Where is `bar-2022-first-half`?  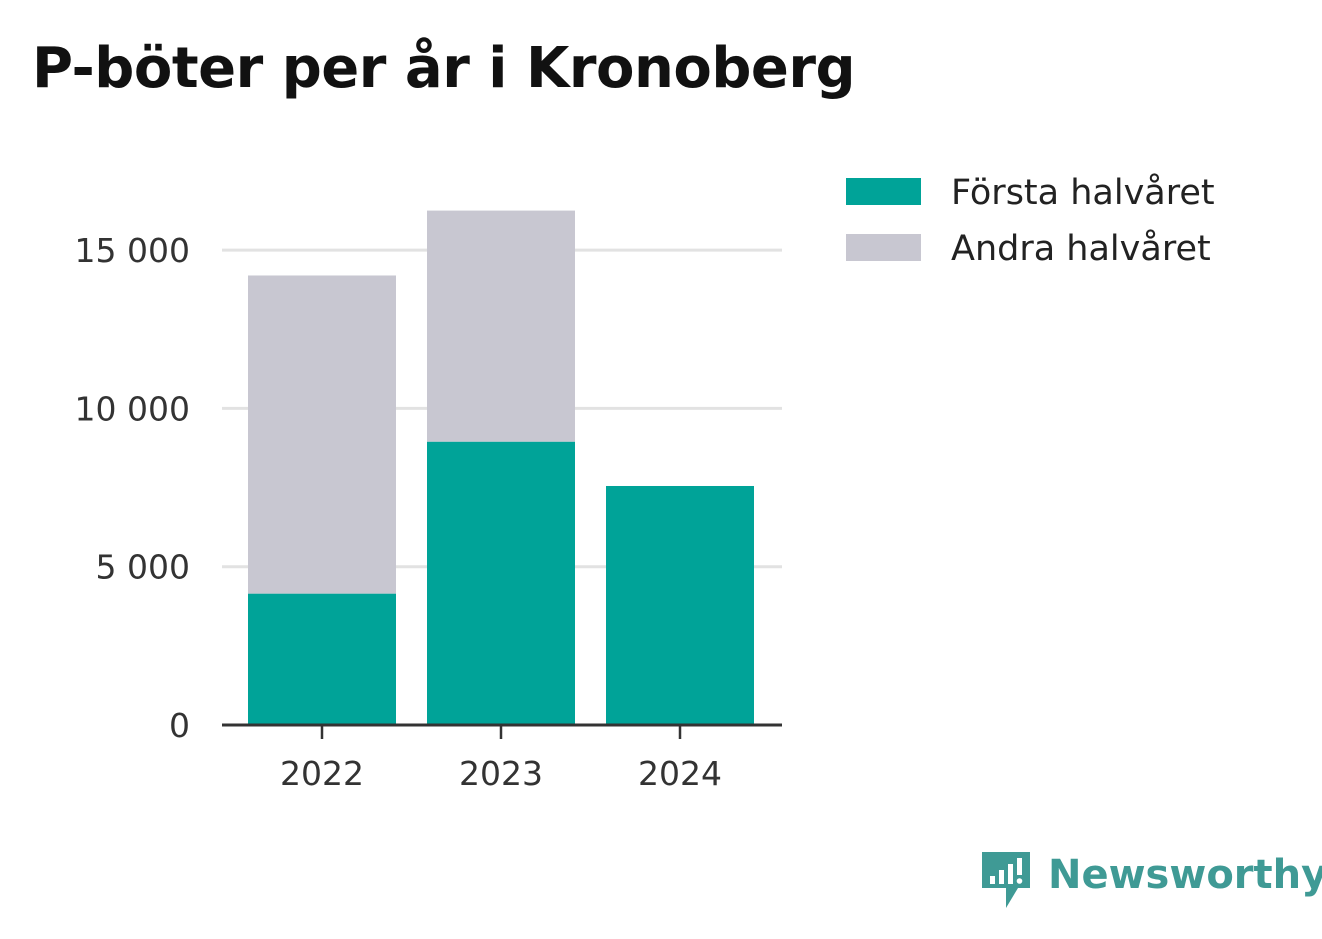
bar-2022-first-half is located at coordinates (322, 659).